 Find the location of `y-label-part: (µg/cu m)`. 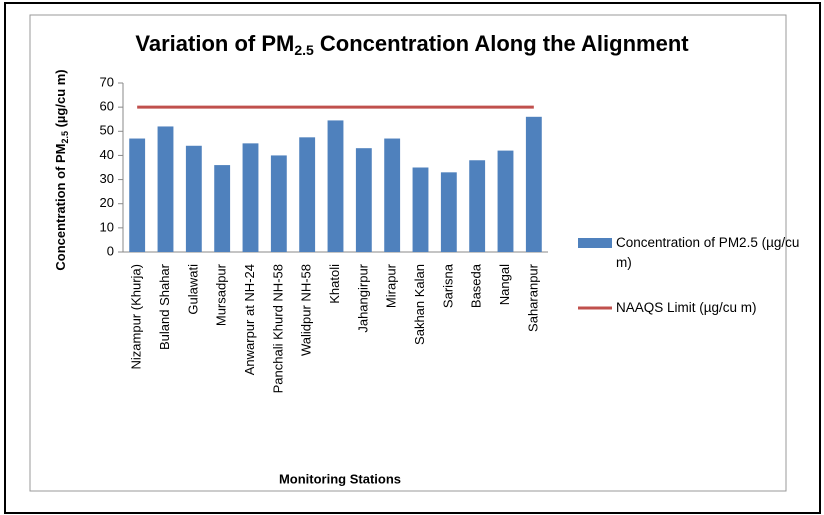

y-label-part: (µg/cu m) is located at coordinates (60, 100).